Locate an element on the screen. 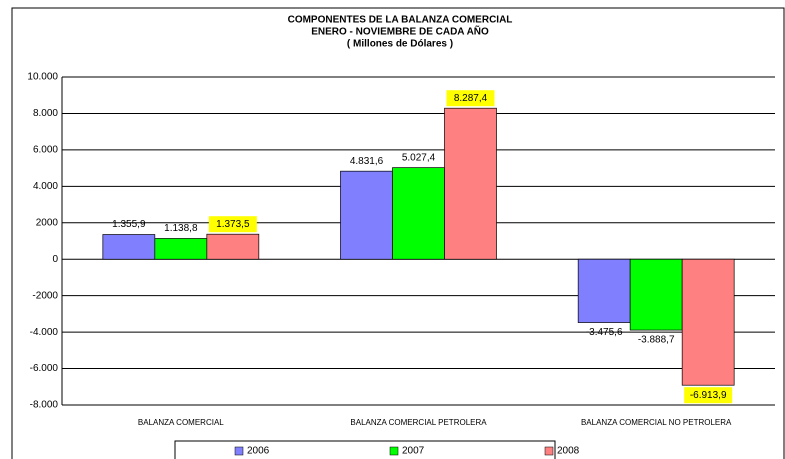  legend-box is located at coordinates (365, 449).